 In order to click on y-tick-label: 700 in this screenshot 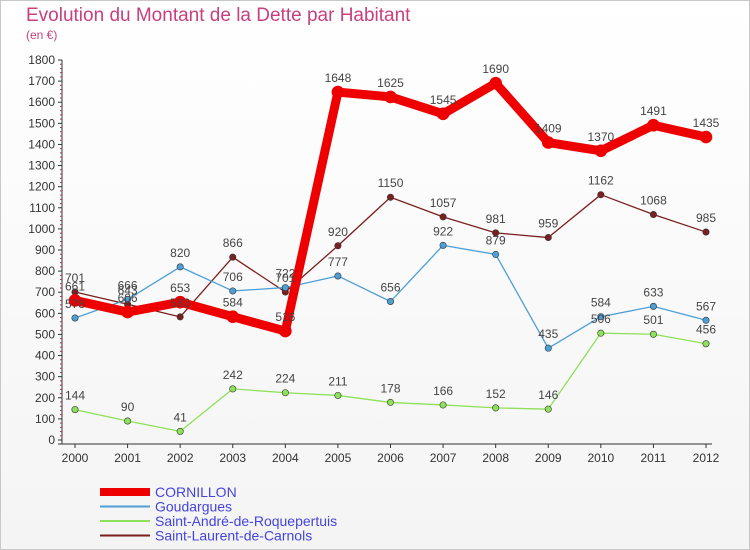, I will do `click(45, 292)`.